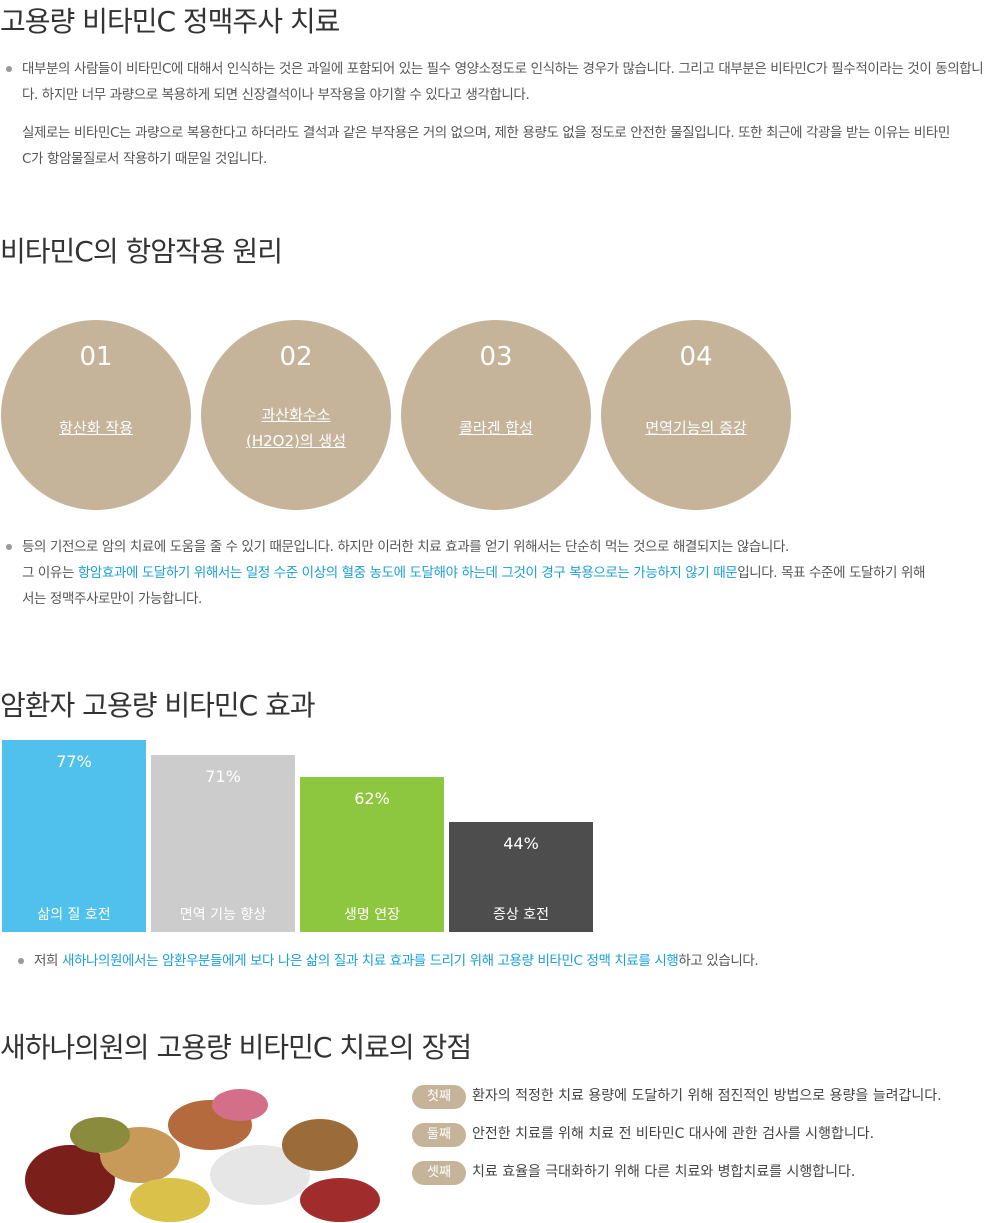  What do you see at coordinates (372, 854) in the screenshot?
I see `bar: 62% 생명 연장` at bounding box center [372, 854].